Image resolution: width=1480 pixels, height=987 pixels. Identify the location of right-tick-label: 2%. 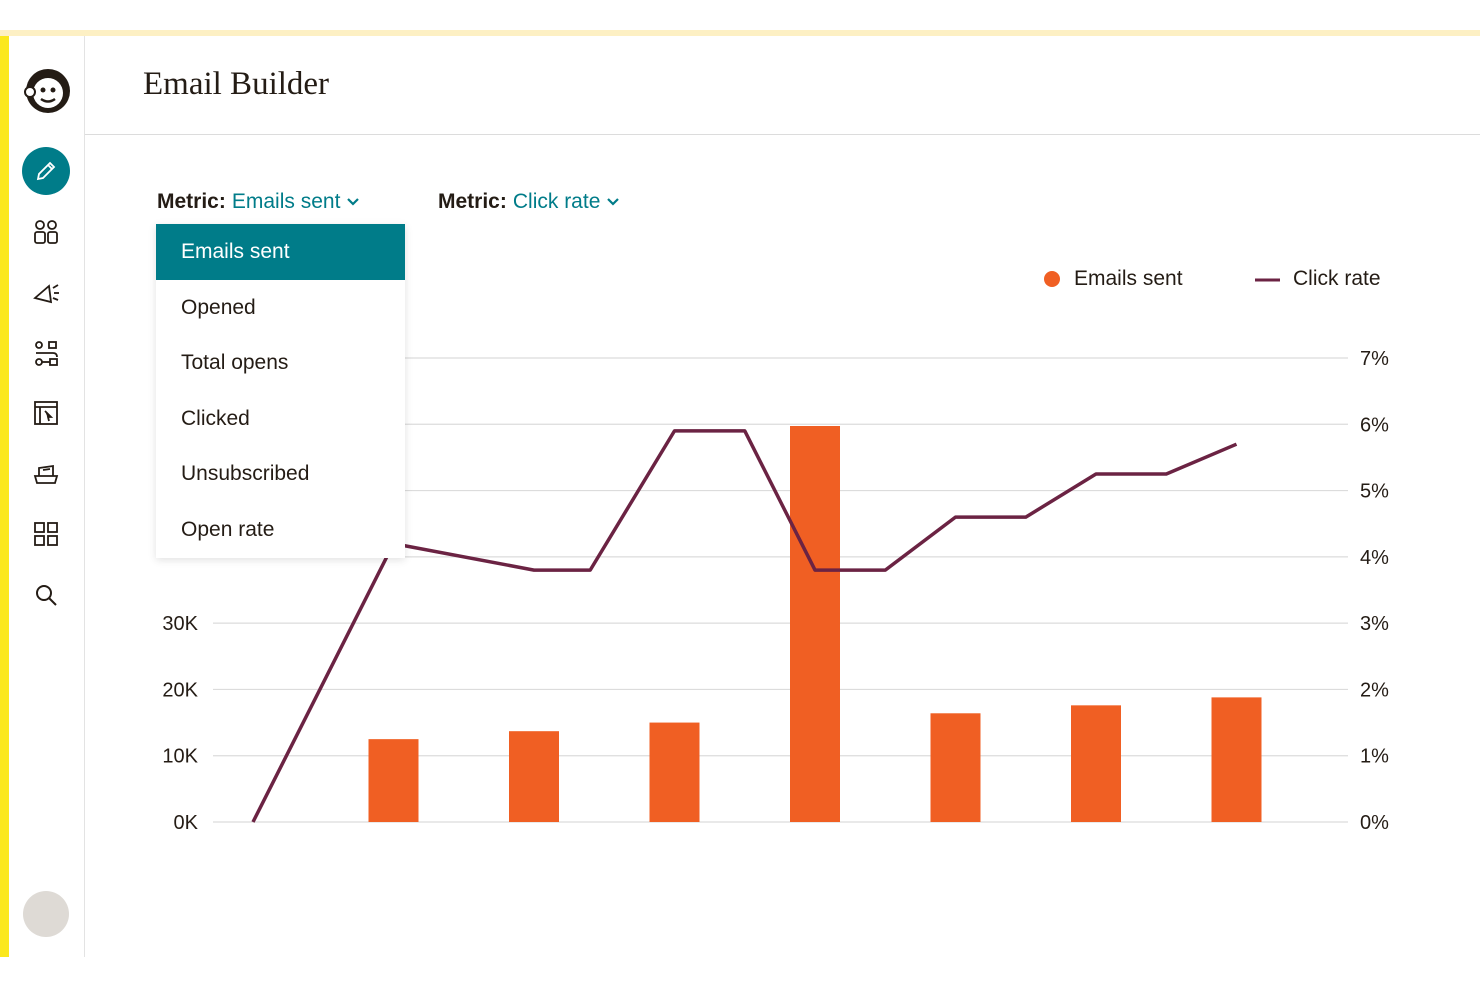
(1374, 690).